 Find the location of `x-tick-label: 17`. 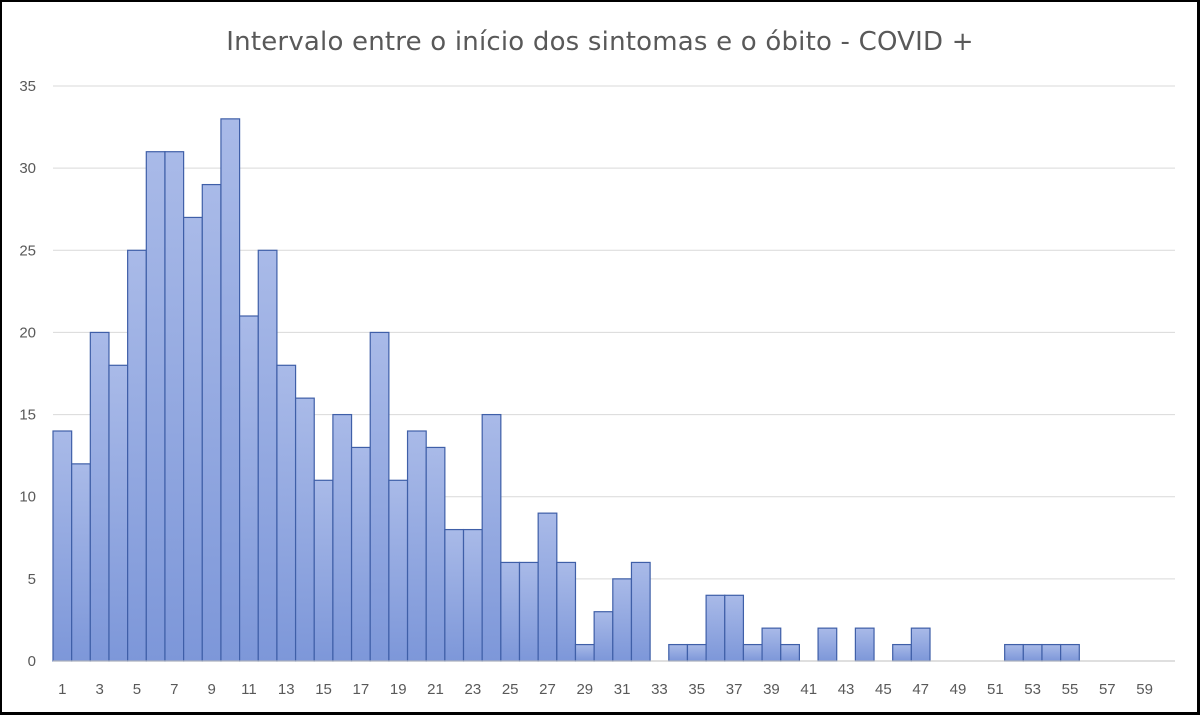

x-tick-label: 17 is located at coordinates (361, 689).